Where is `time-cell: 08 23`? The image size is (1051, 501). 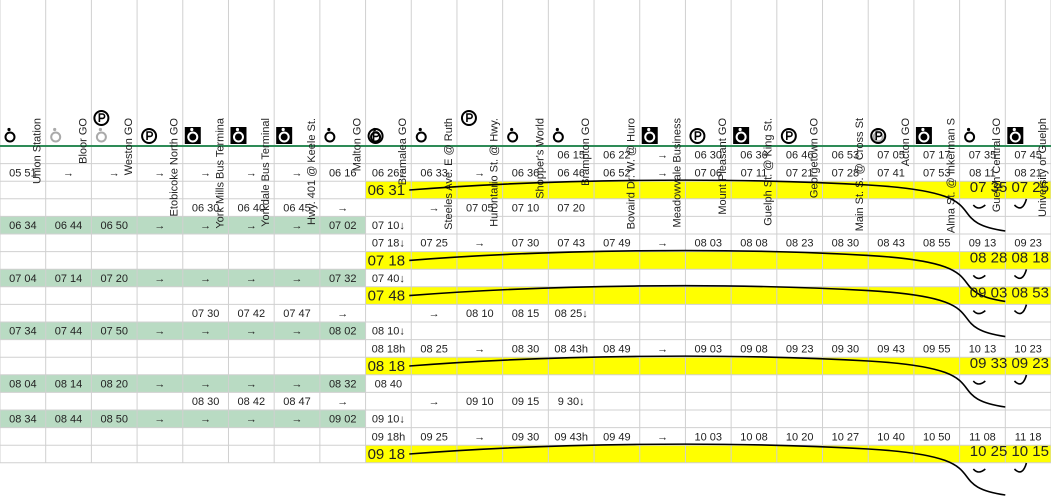
time-cell: 08 23 is located at coordinates (800, 244).